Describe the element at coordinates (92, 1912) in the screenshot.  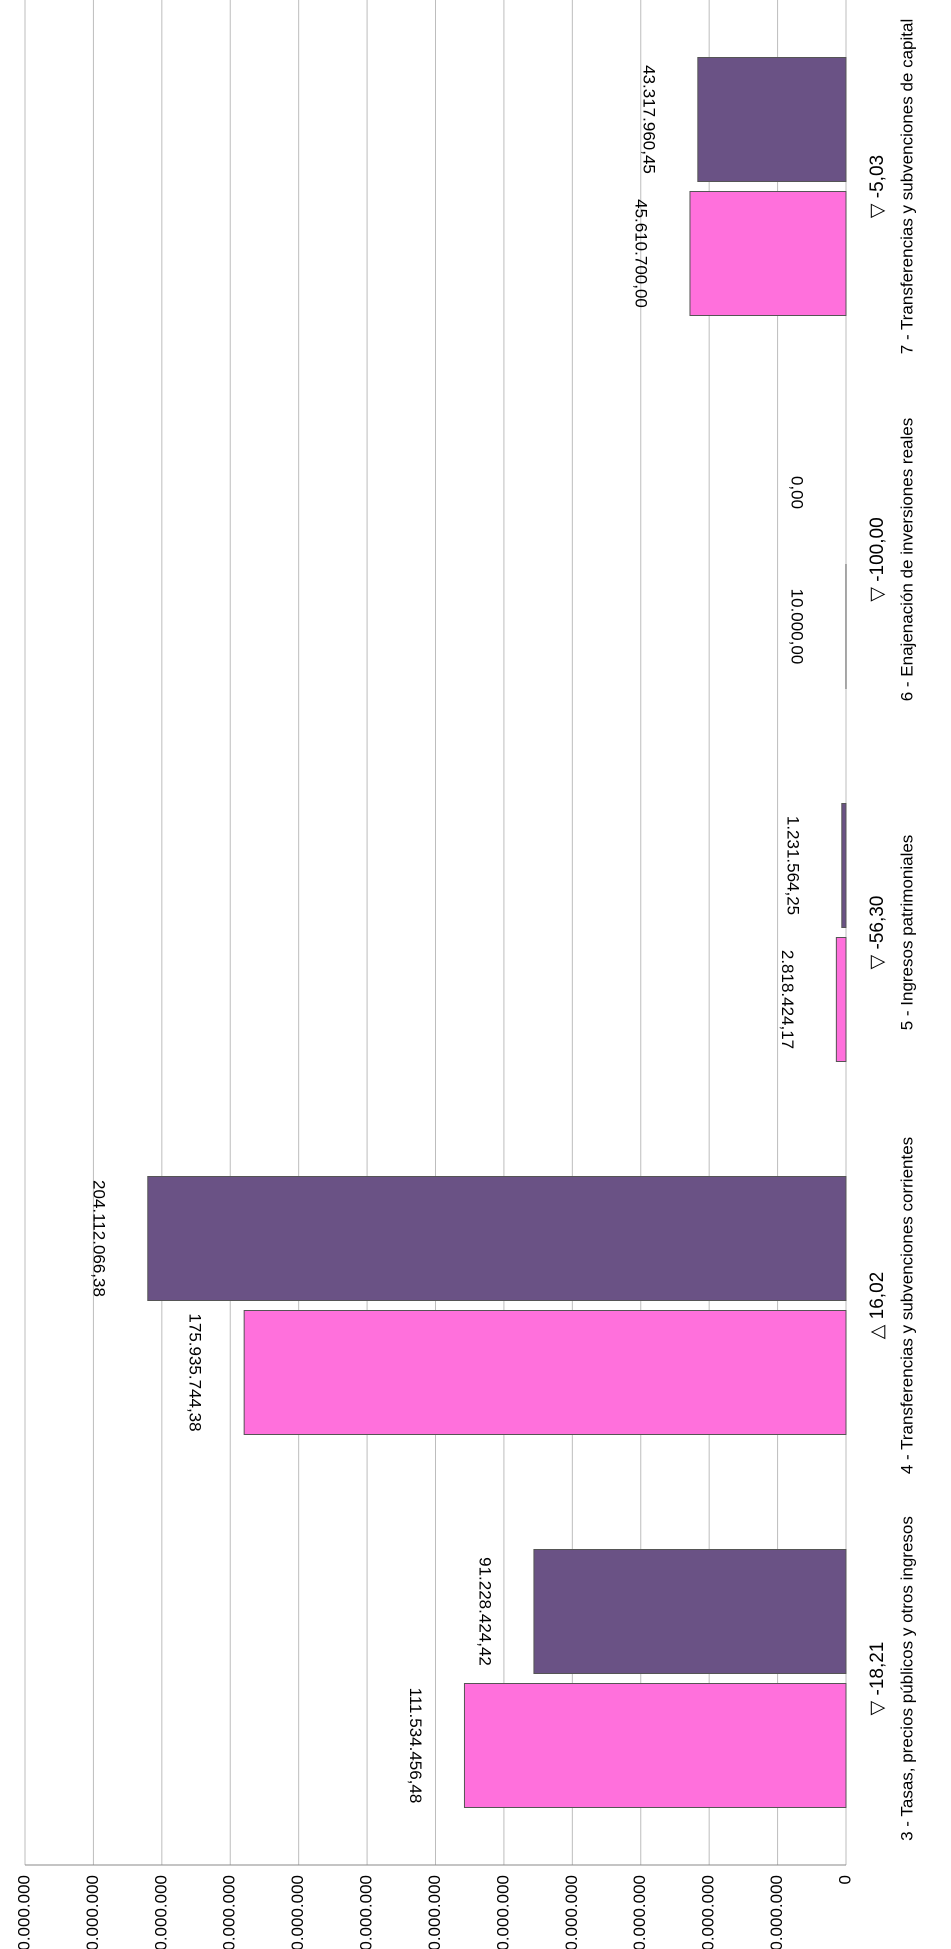
I see `y-tick-label: 220.000.000` at that location.